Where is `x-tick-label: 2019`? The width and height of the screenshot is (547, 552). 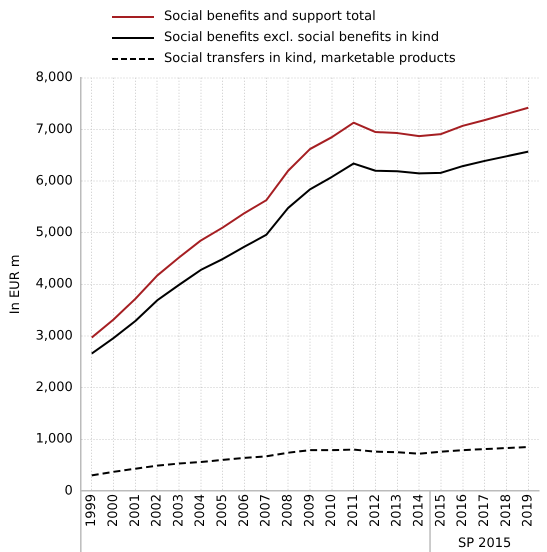 x-tick-label: 2019 is located at coordinates (528, 511).